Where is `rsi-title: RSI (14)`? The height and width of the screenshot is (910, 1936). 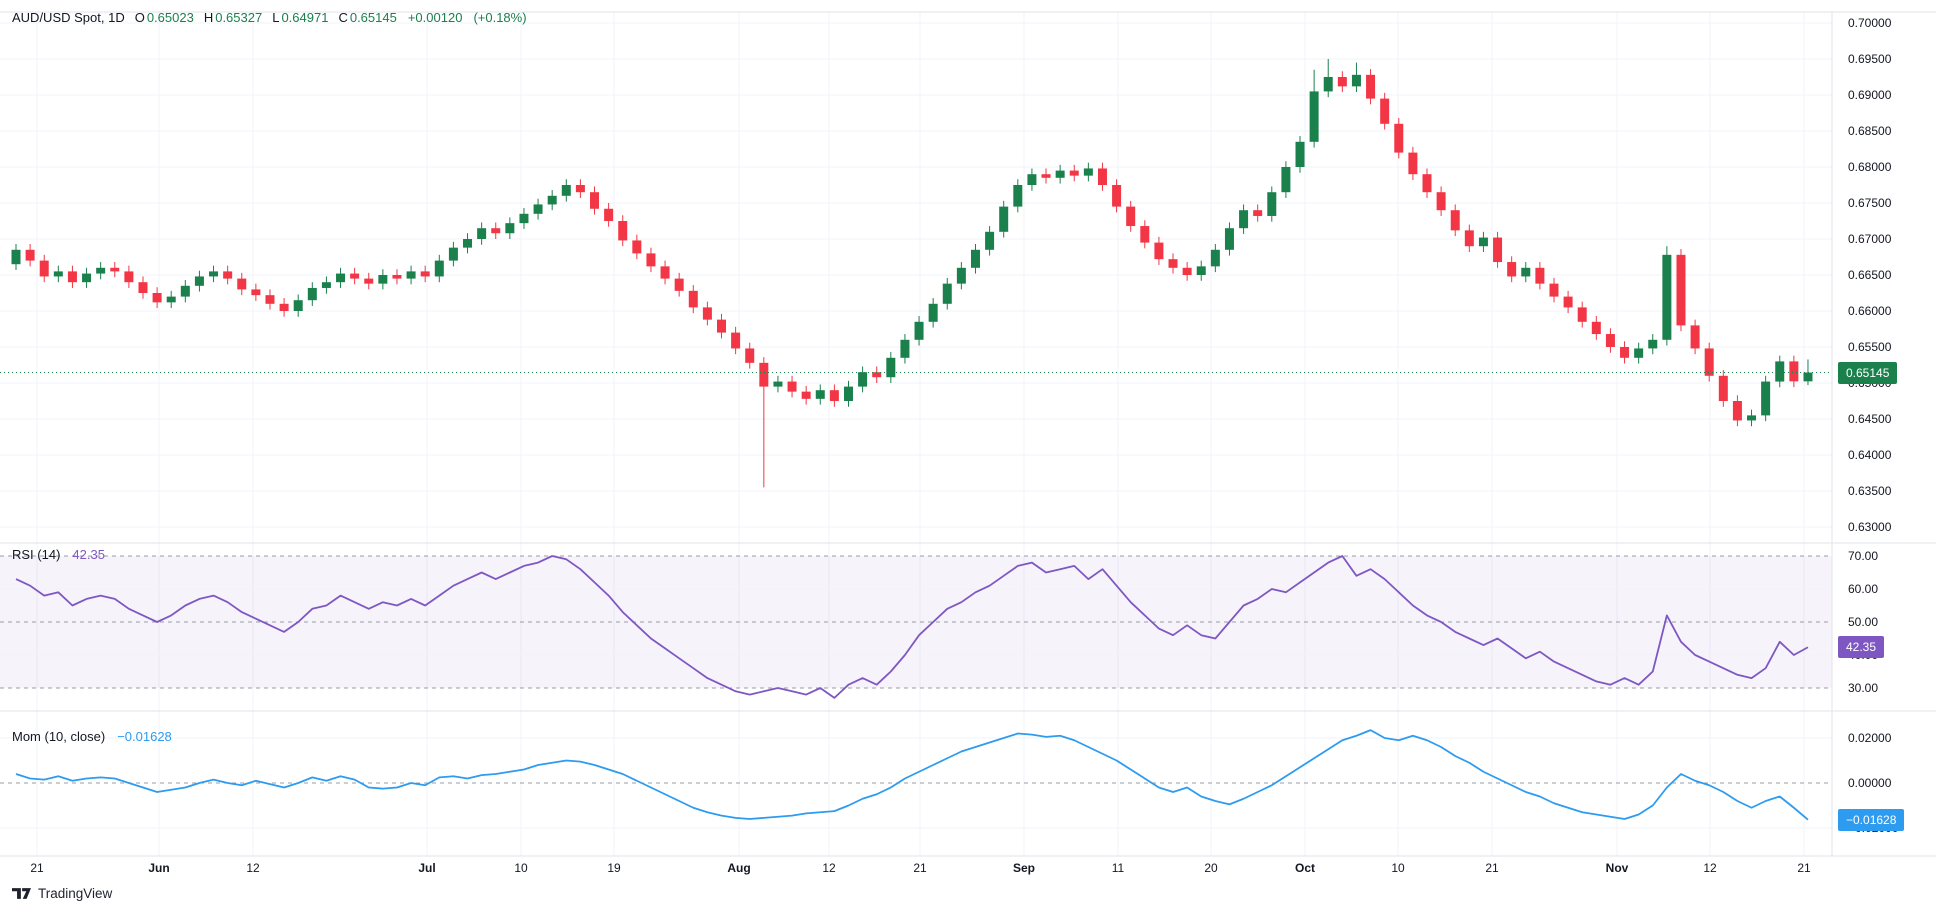
rsi-title: RSI (14) is located at coordinates (36, 554).